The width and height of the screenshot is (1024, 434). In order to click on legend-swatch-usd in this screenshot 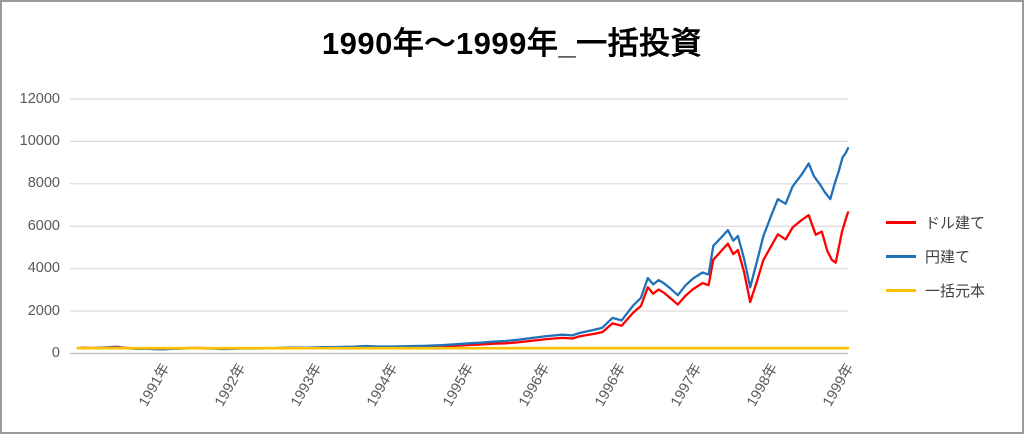, I will do `click(901, 222)`.